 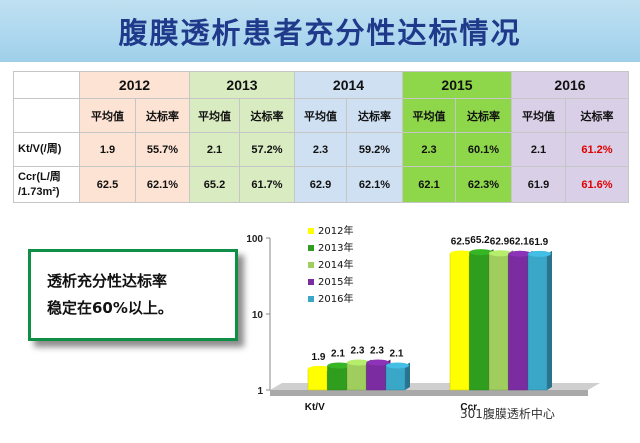 I want to click on table-cell: 62.3%, so click(x=483, y=184).